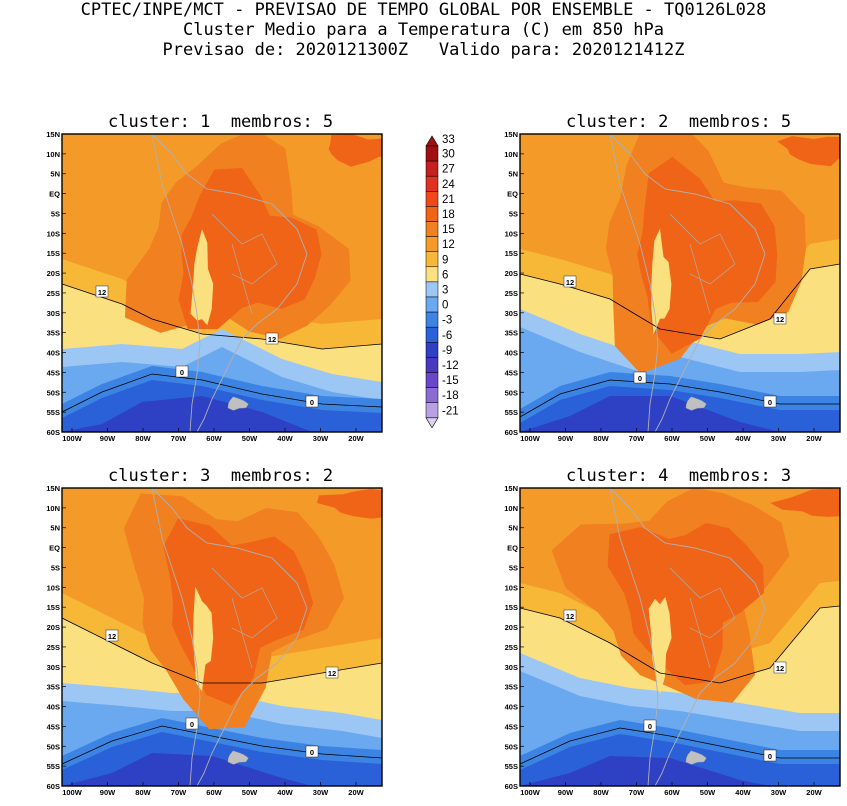  Describe the element at coordinates (445, 290) in the screenshot. I see `colorbar-label: 3` at that location.